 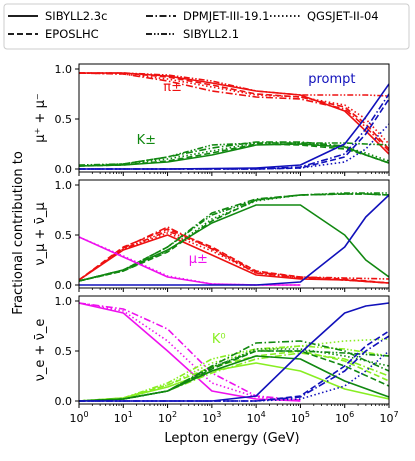 I want to click on legend-label: EPOSLHC, so click(x=72, y=34).